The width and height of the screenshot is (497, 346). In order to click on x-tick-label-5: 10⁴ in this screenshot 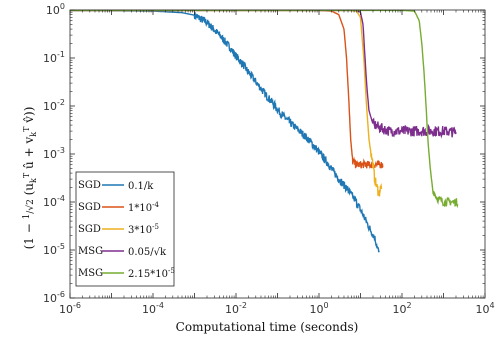, I will do `click(484, 308)`.